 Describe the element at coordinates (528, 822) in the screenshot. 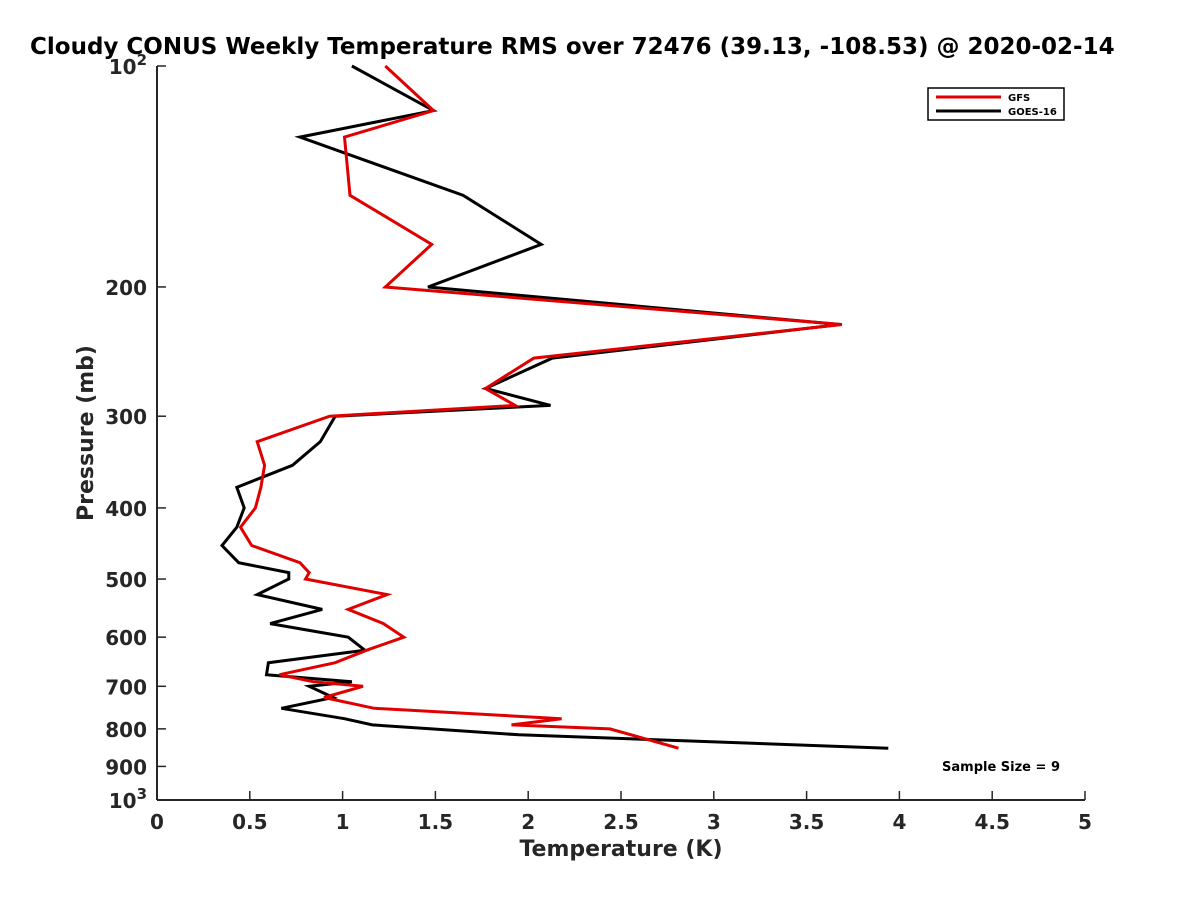

I see `x-tick-label: 2` at that location.